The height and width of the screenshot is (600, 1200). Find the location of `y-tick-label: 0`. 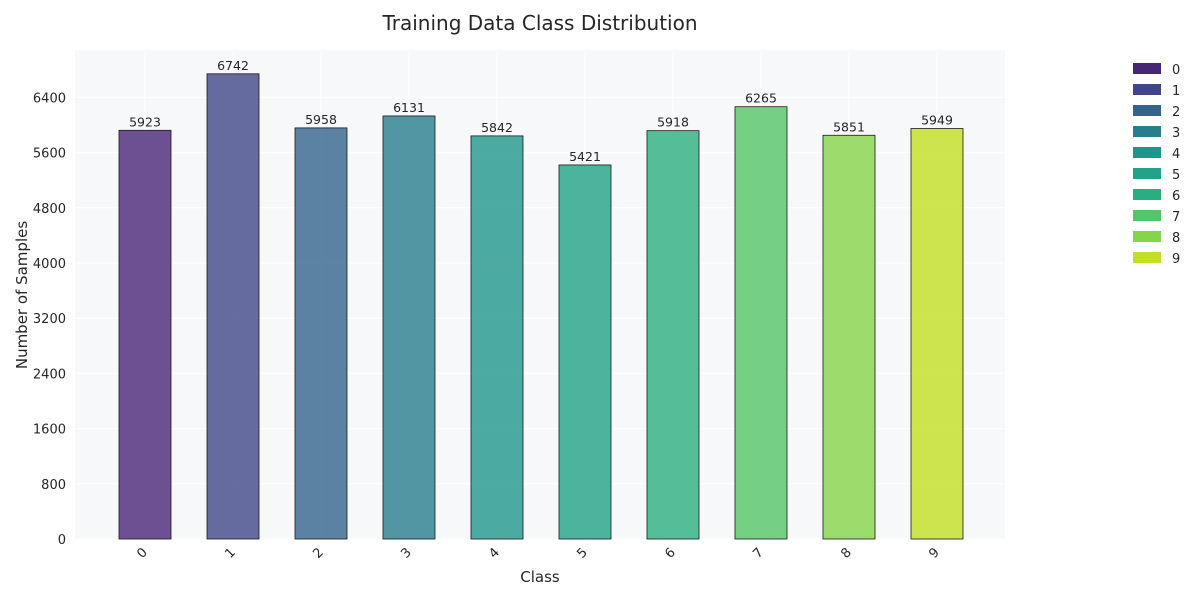

y-tick-label: 0 is located at coordinates (62, 540).